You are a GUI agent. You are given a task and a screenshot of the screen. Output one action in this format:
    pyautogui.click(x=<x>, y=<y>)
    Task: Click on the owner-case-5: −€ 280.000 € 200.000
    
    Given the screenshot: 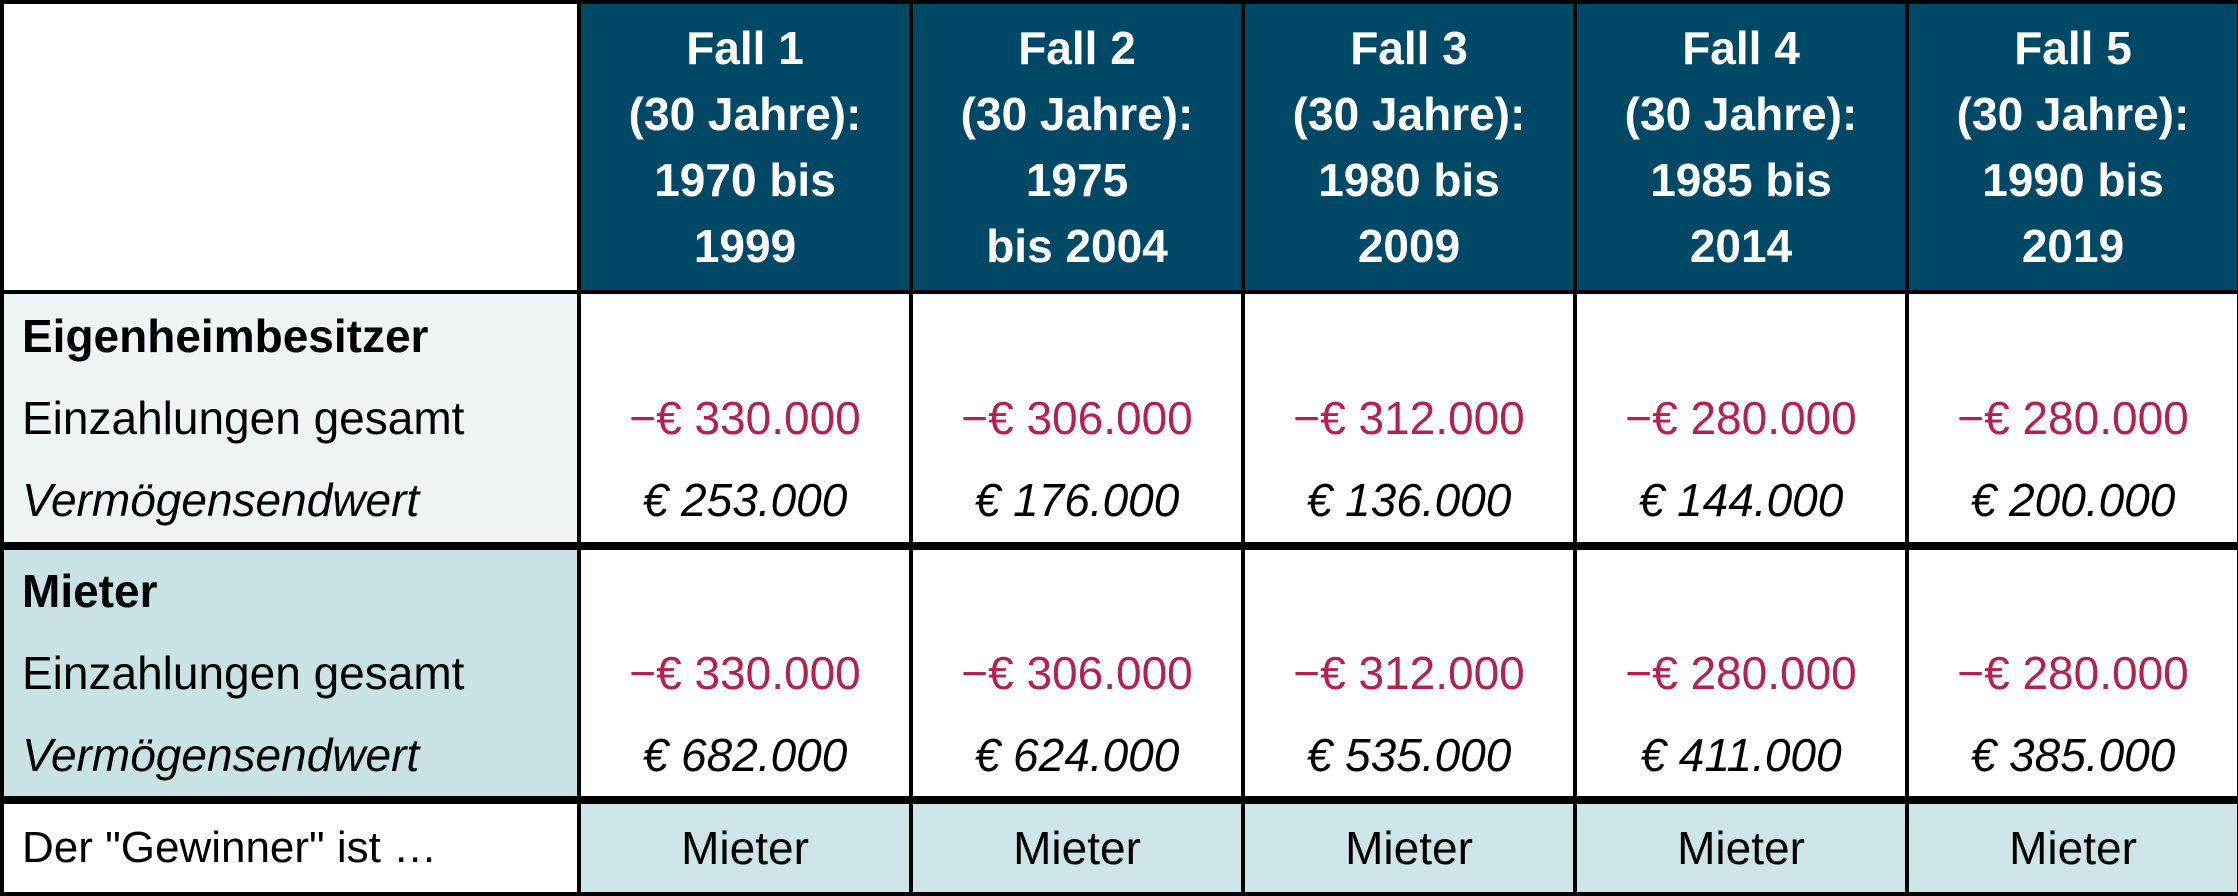 What is the action you would take?
    pyautogui.click(x=2071, y=420)
    